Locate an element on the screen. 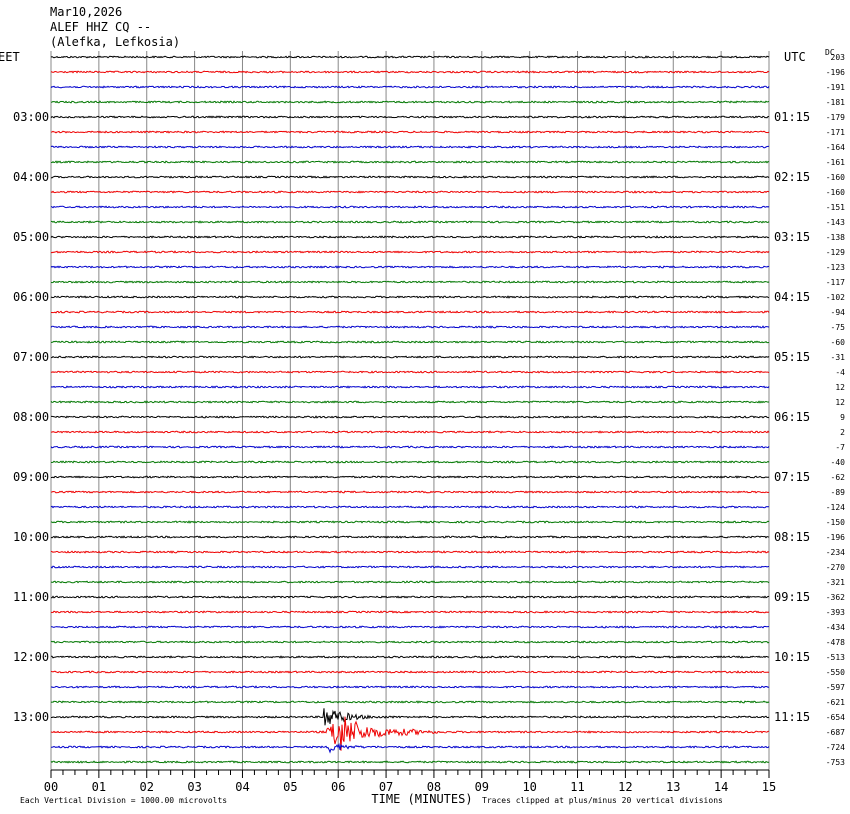  dc-value: -31 is located at coordinates (838, 357).